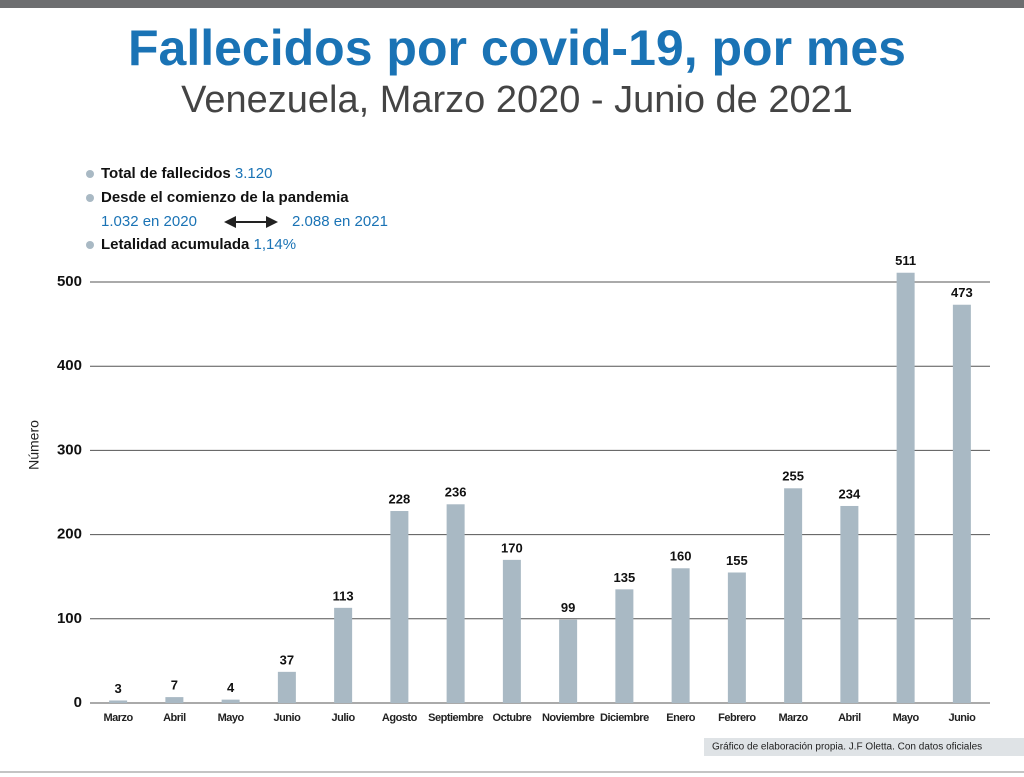  Describe the element at coordinates (166, 173) in the screenshot. I see `note-label: Total de fallecidos` at that location.